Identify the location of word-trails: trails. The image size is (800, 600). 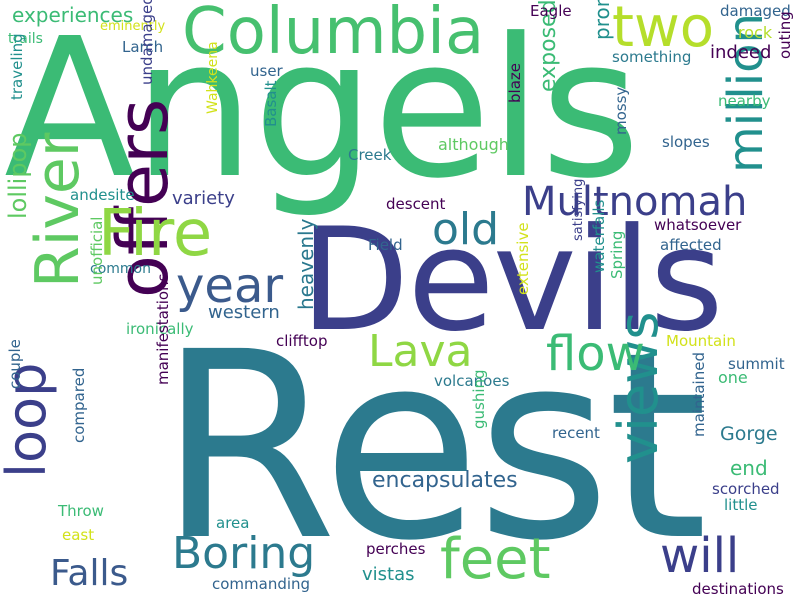
(25, 39).